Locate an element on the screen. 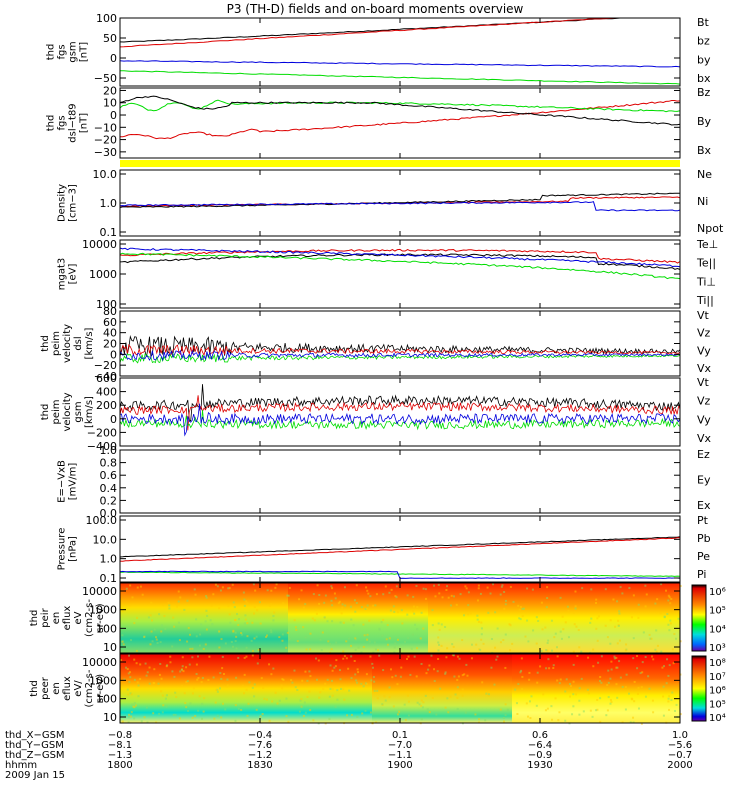 This screenshot has height=800, width=750. y-tick-label: 1.0 is located at coordinates (109, 203).